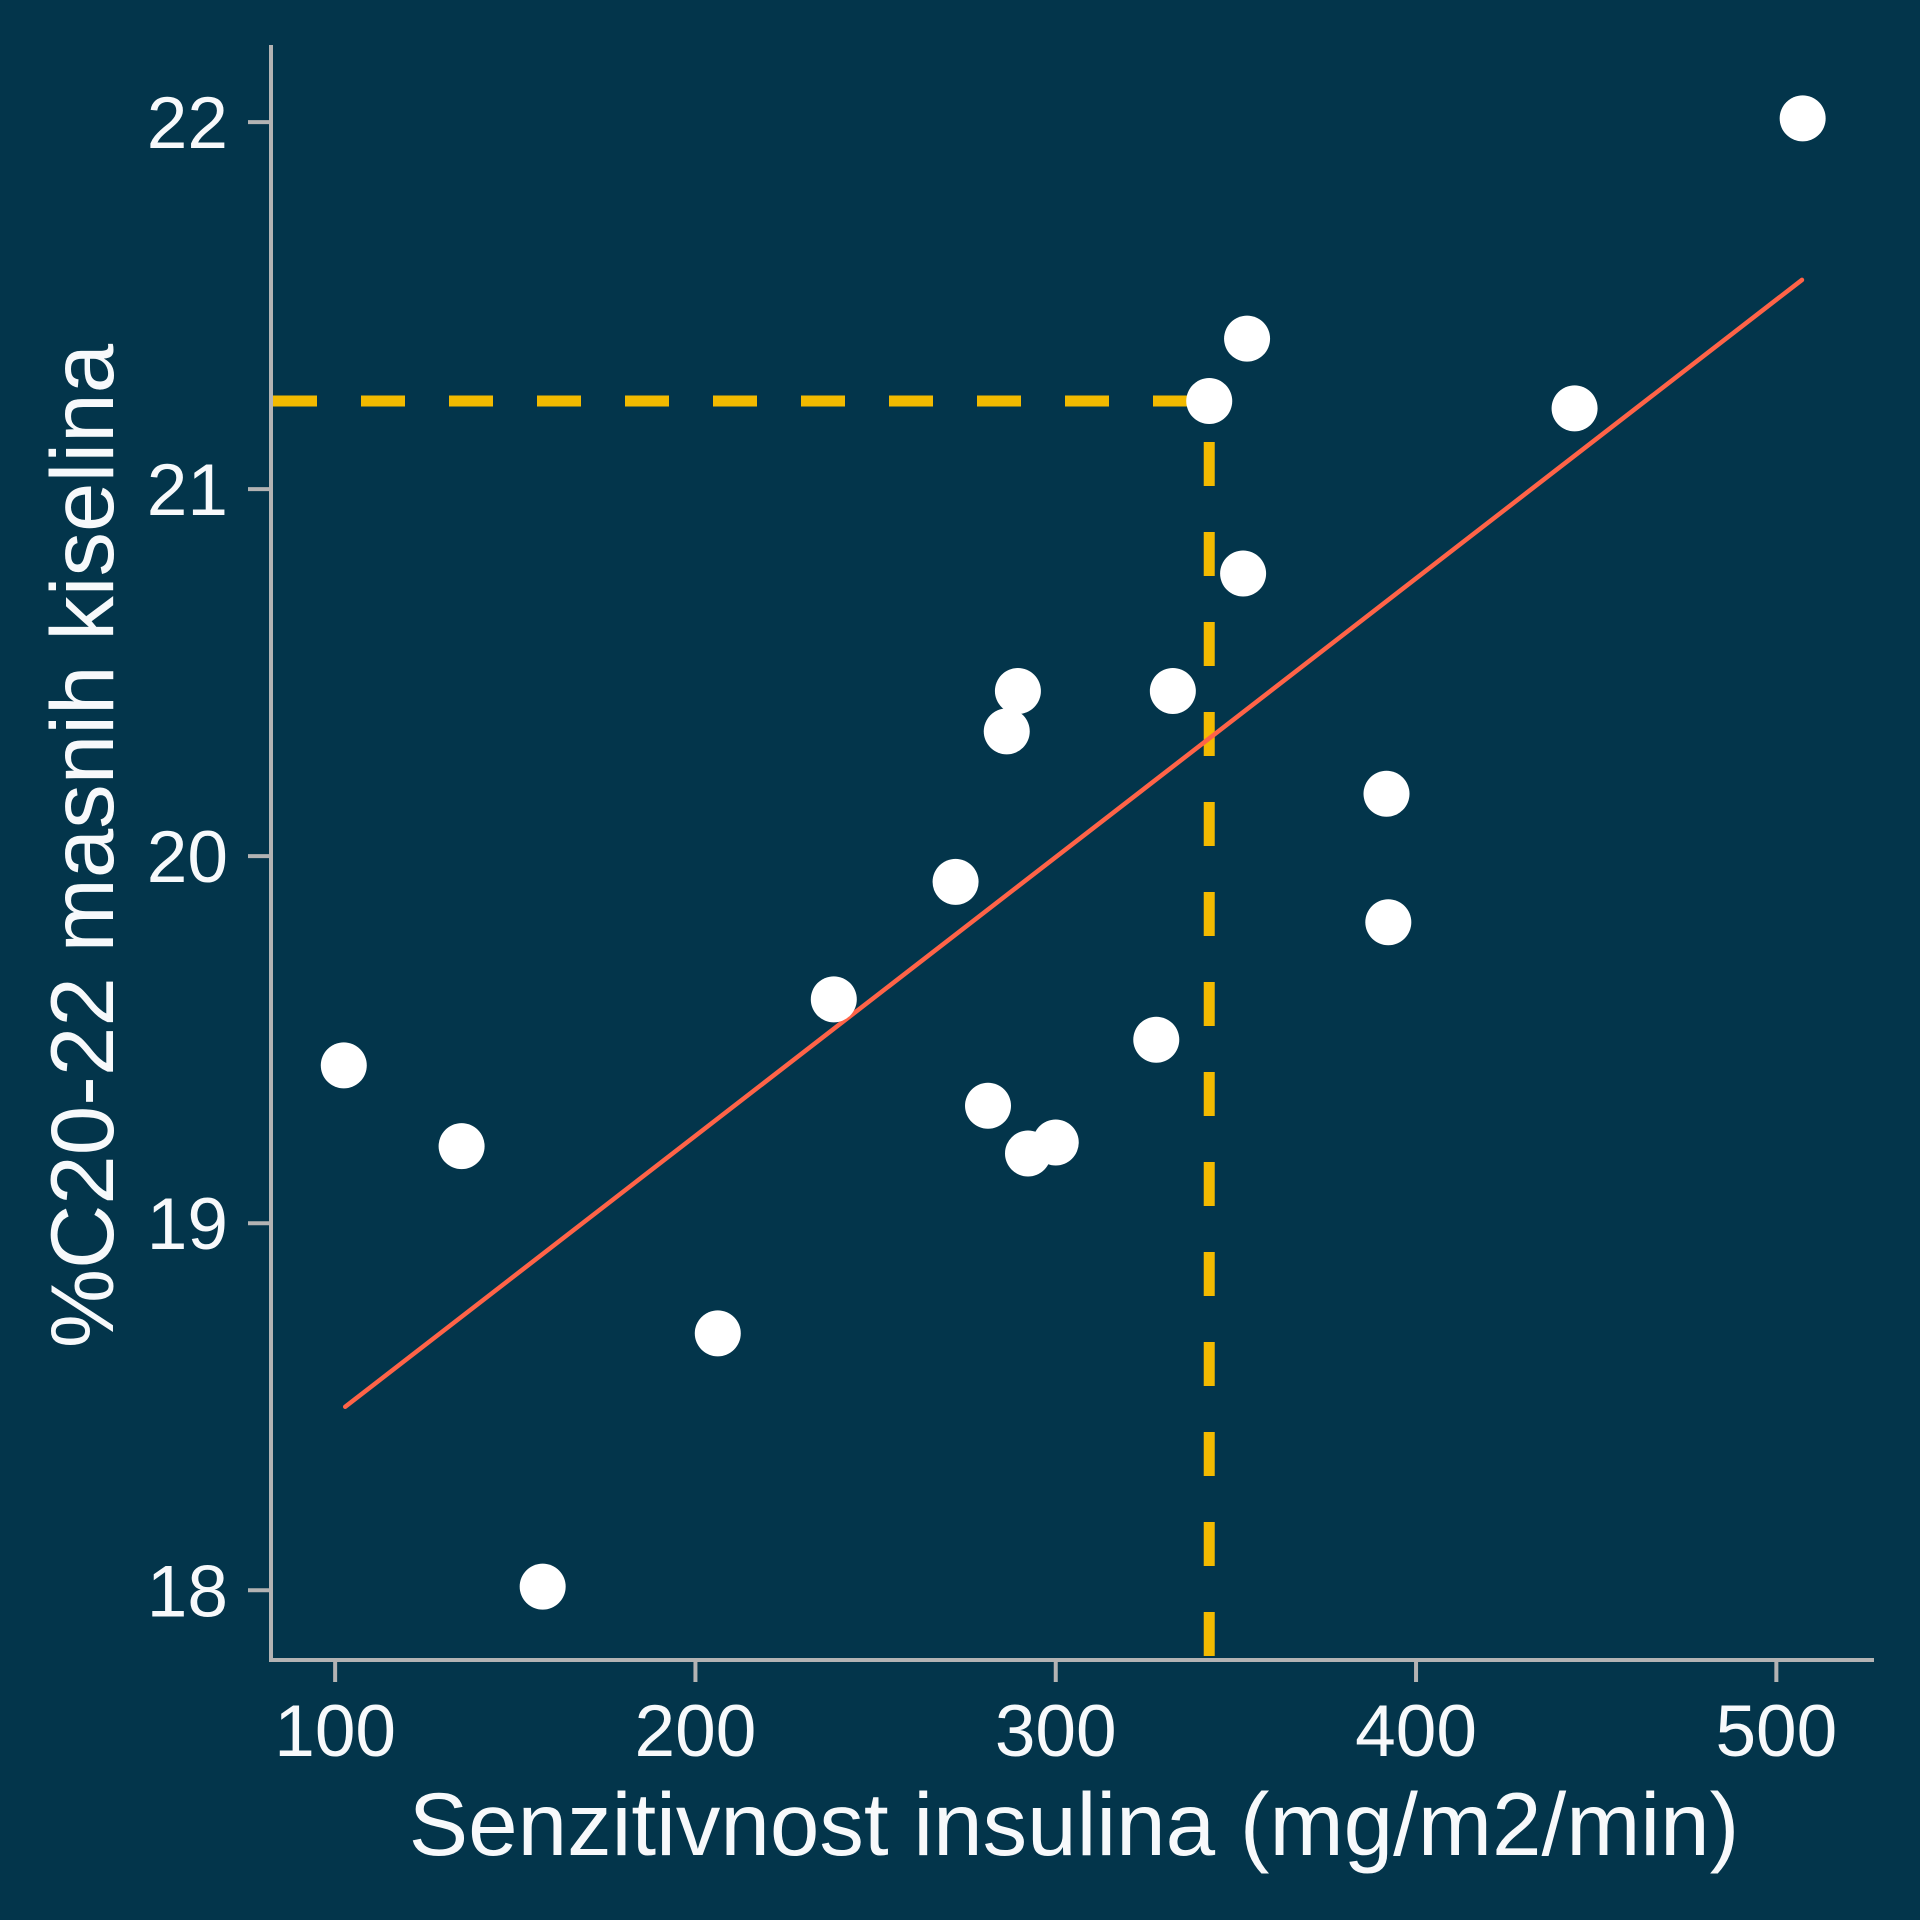 The width and height of the screenshot is (1920, 1920). Describe the element at coordinates (187, 490) in the screenshot. I see `y-tick-label: 21` at that location.